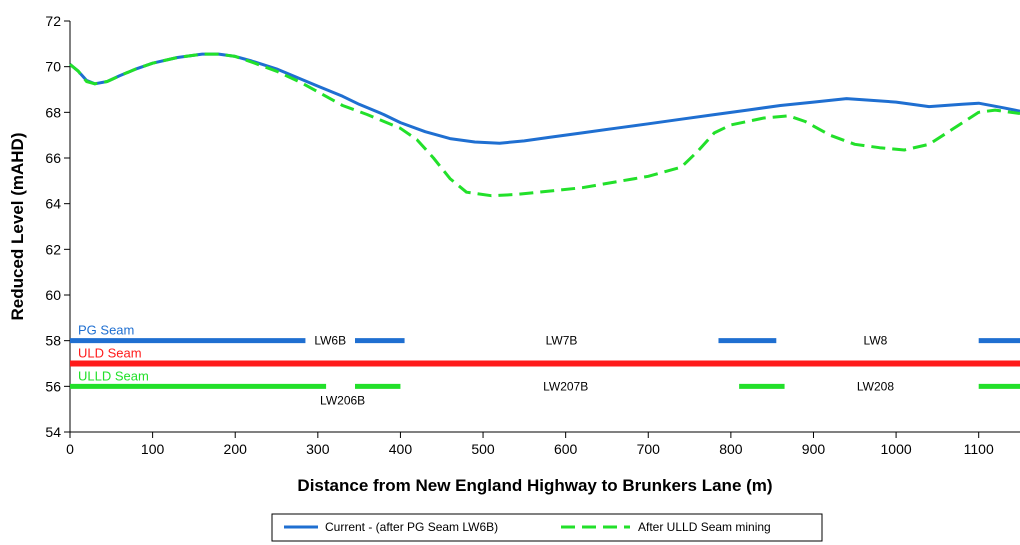  Describe the element at coordinates (704, 527) in the screenshot. I see `legend-label-after-ulld: After ULLD Seam mining` at that location.